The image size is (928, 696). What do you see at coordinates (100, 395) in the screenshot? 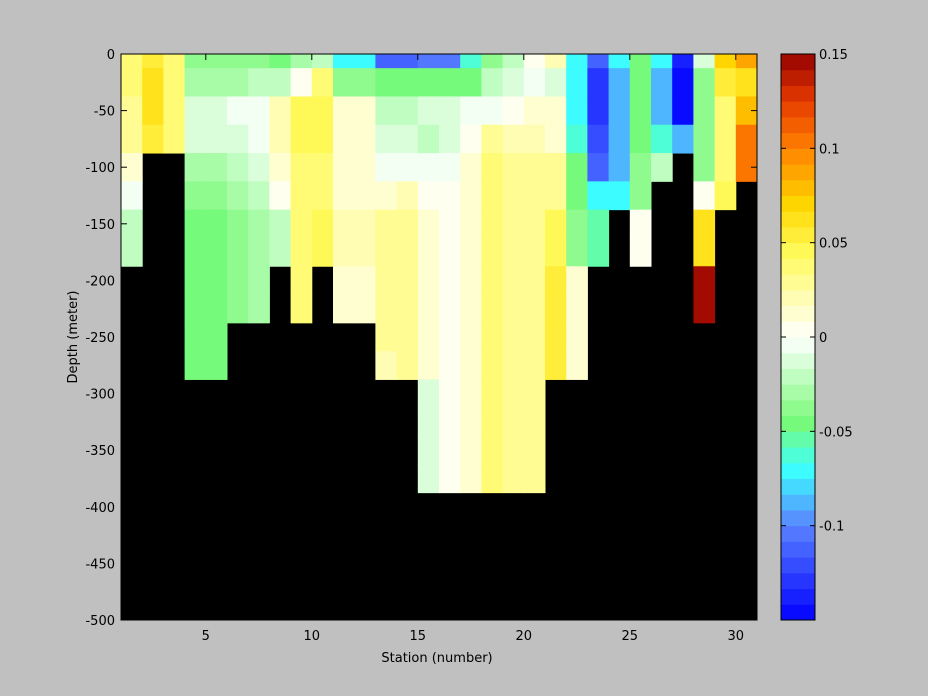
I see `y-tick-label: -300` at bounding box center [100, 395].